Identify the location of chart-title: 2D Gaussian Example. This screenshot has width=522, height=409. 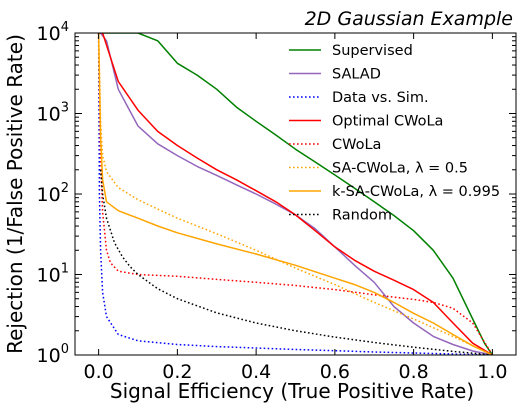
(409, 19).